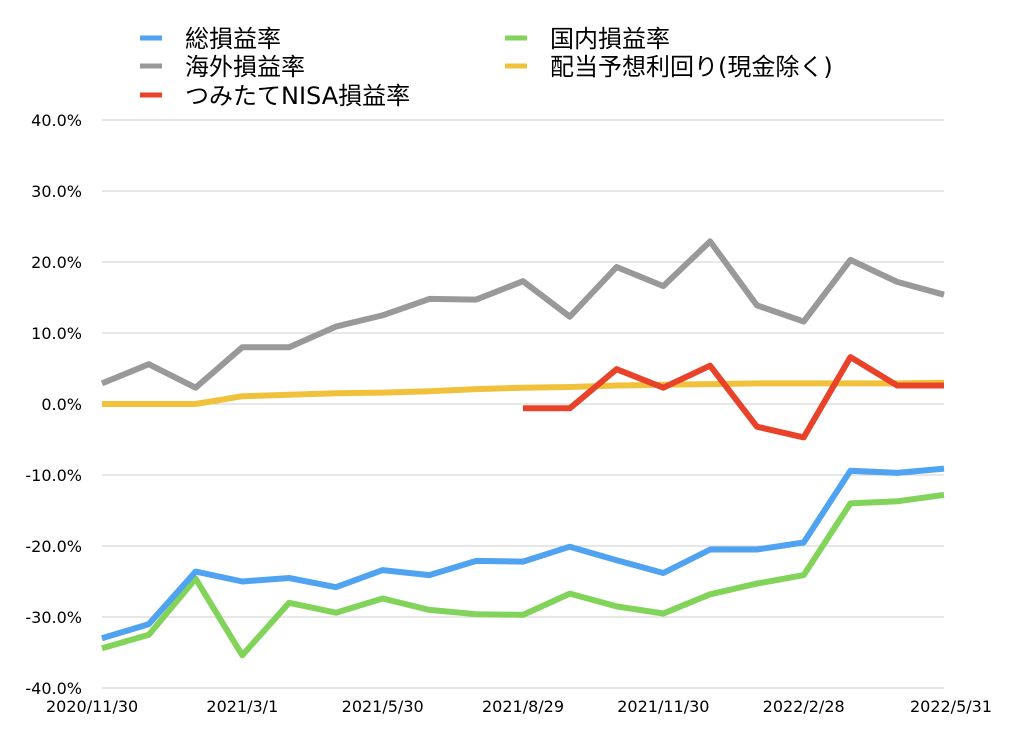 This screenshot has width=1010, height=738. Describe the element at coordinates (53, 688) in the screenshot. I see `y-tick-label: -40.0%` at that location.